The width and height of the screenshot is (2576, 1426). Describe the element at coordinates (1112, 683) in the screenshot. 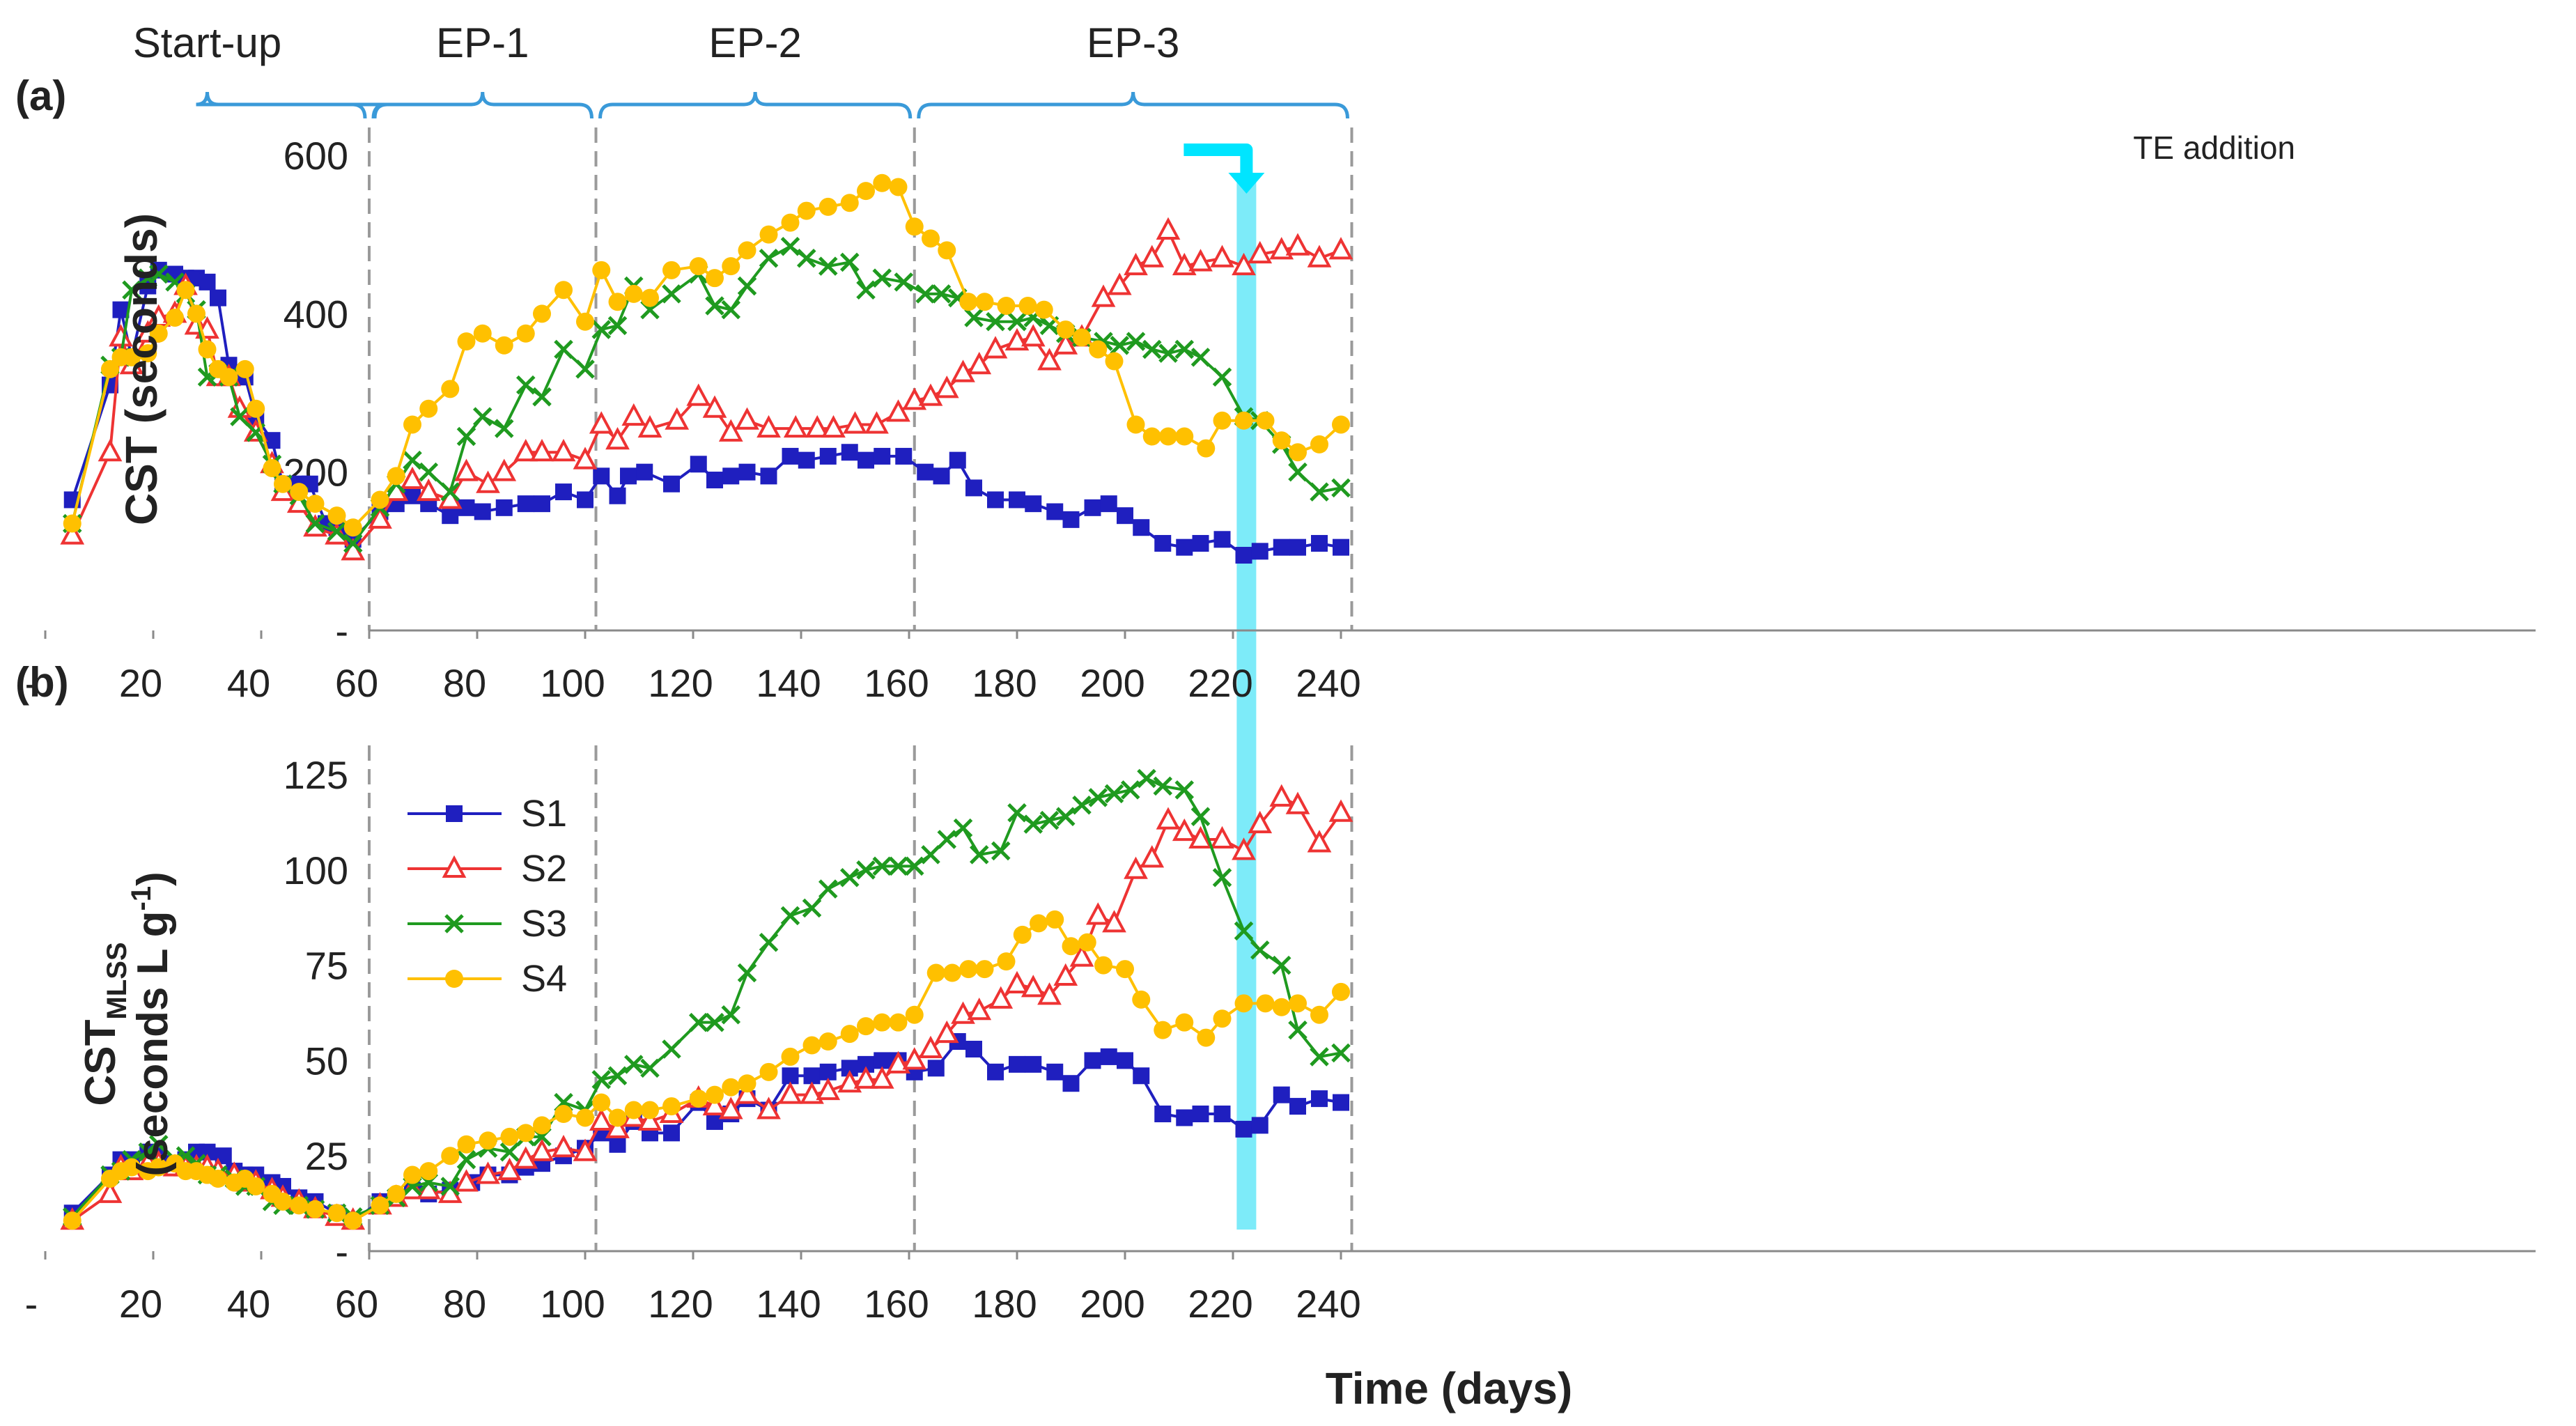

I see `x-tick-label: 200` at that location.